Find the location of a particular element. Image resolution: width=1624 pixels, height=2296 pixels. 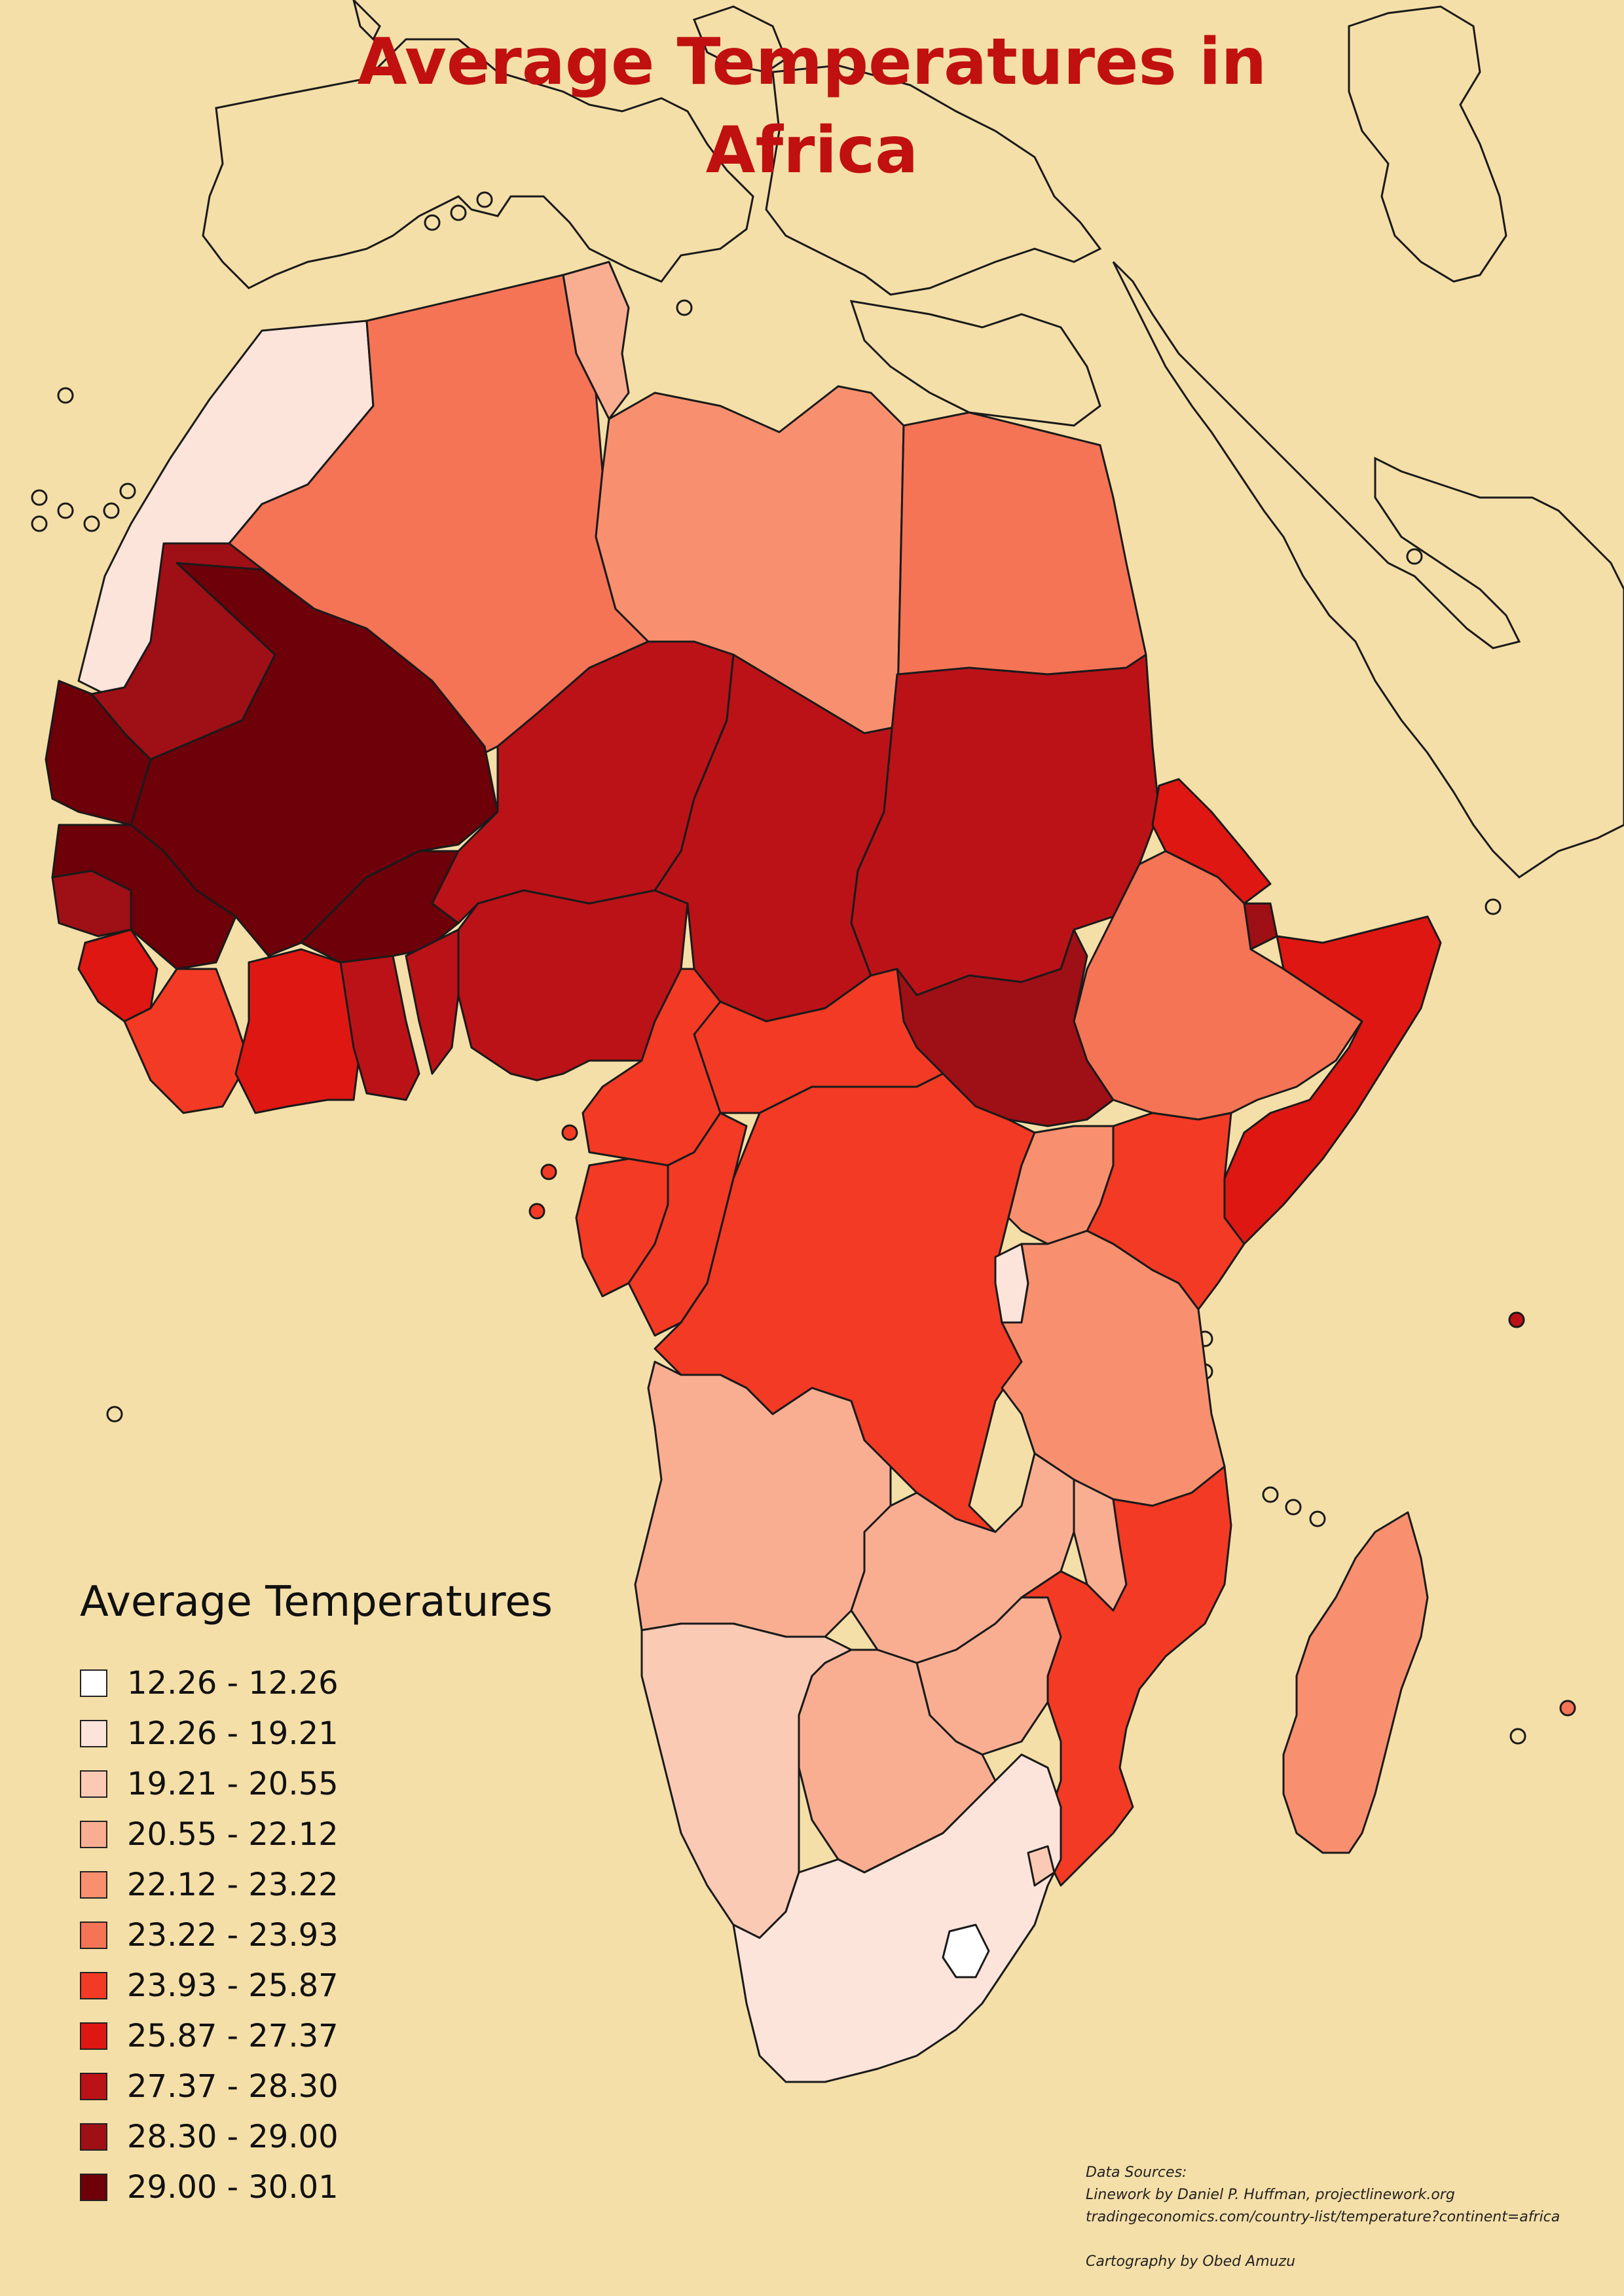

credits-cartography: Cartography by Obed Amuzu is located at coordinates (1191, 2261).